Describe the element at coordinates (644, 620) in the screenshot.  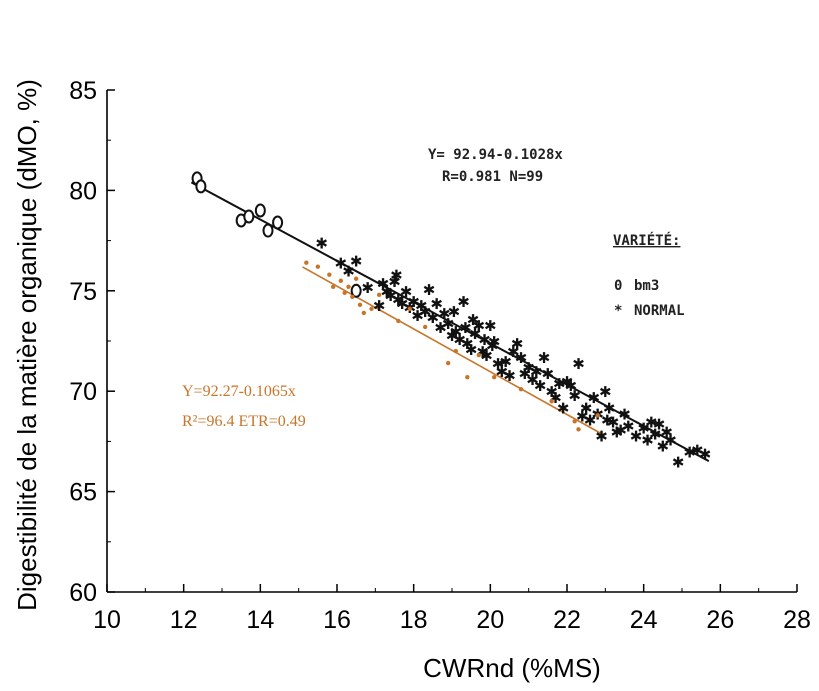
I see `x-tick-label: 24` at that location.